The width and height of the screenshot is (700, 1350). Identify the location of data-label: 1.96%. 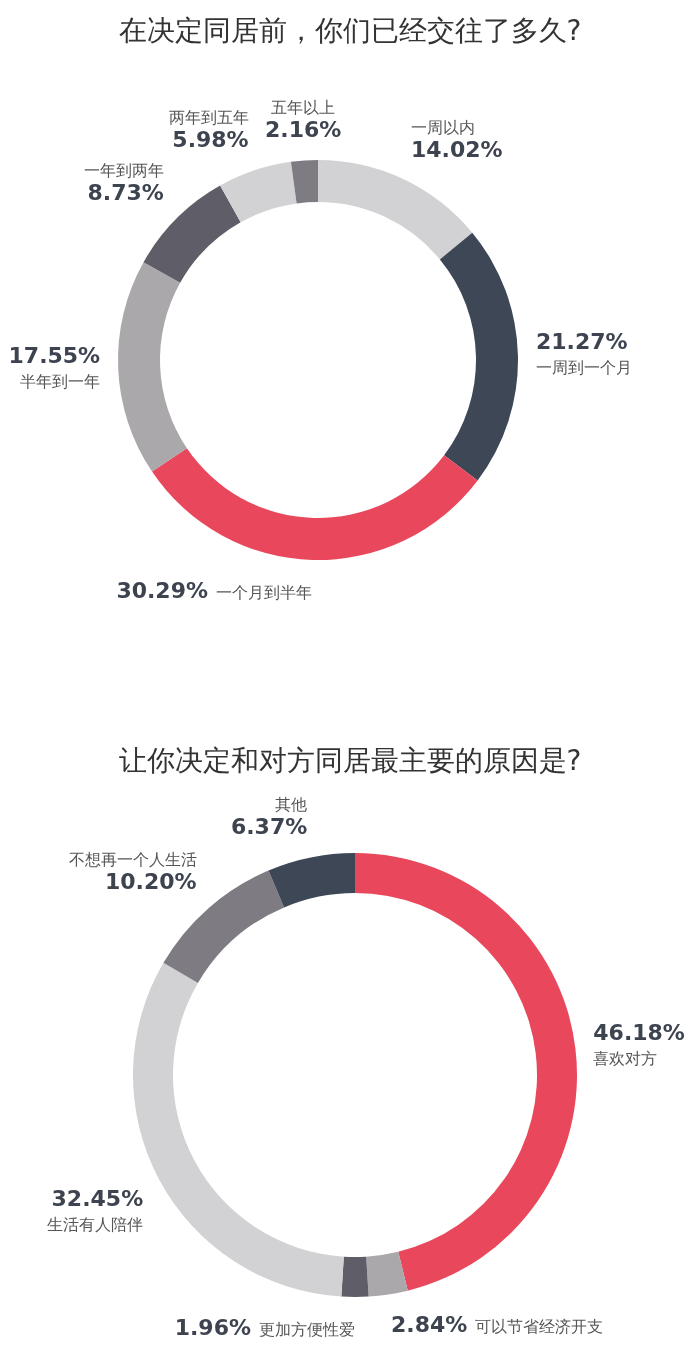
(212, 1327).